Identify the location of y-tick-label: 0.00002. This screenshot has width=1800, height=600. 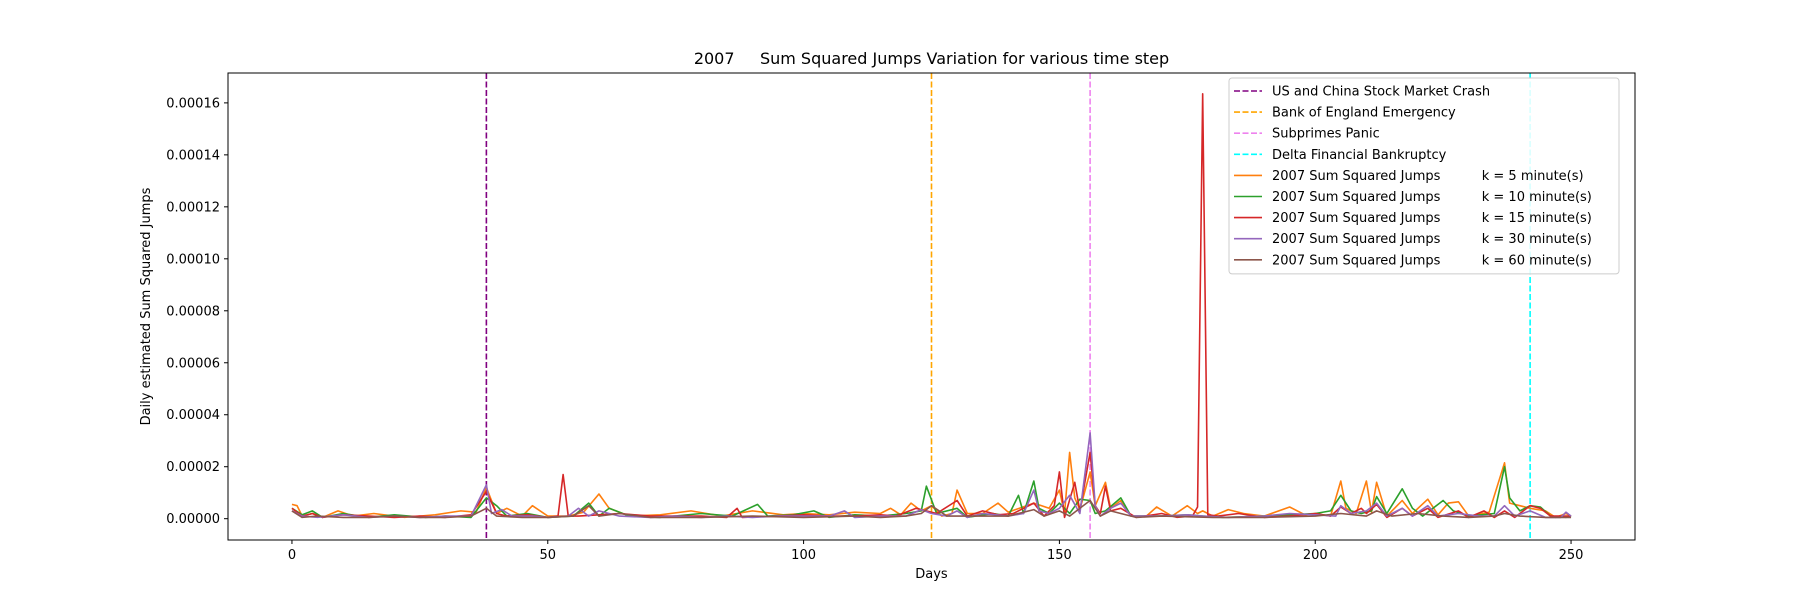
(193, 467).